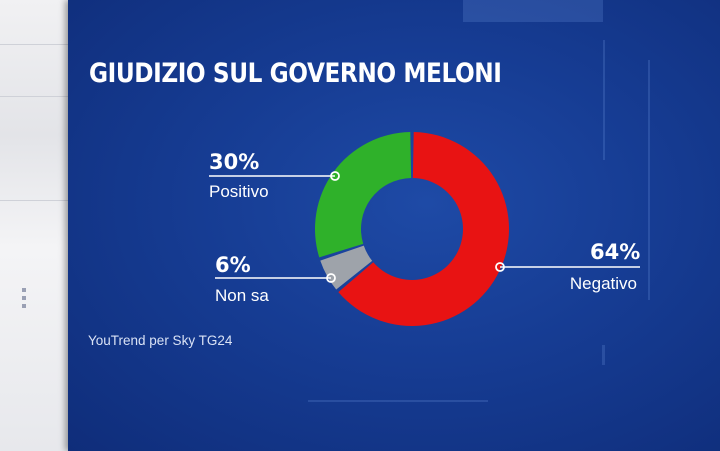 Image resolution: width=720 pixels, height=451 pixels. Describe the element at coordinates (233, 265) in the screenshot. I see `value-label-non-sa: 6%` at that location.